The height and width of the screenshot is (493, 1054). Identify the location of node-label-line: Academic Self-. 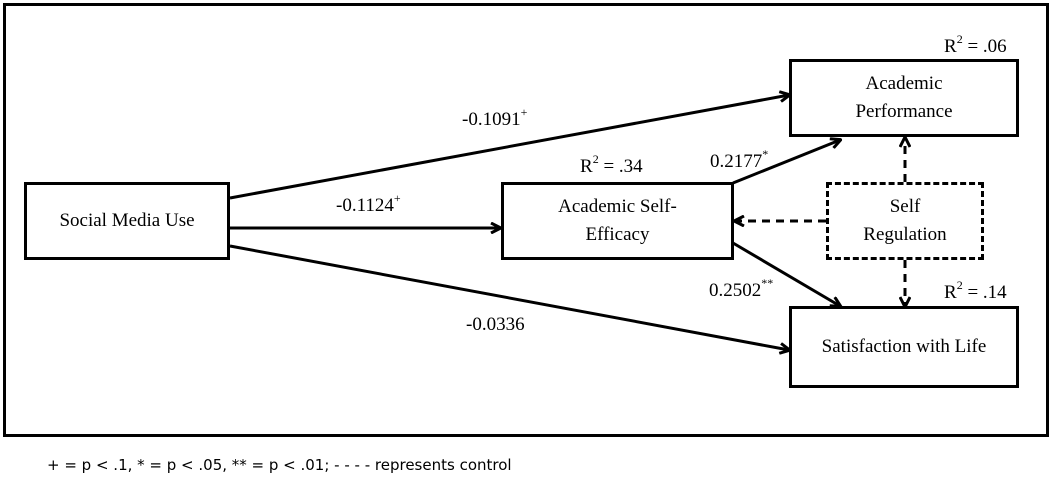
(617, 206).